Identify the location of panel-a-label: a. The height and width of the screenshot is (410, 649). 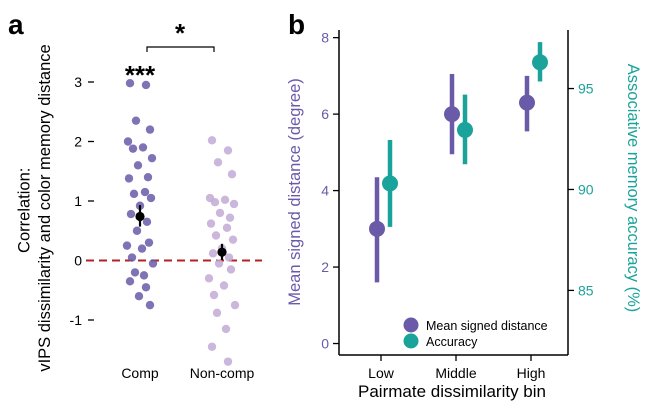
(16, 24).